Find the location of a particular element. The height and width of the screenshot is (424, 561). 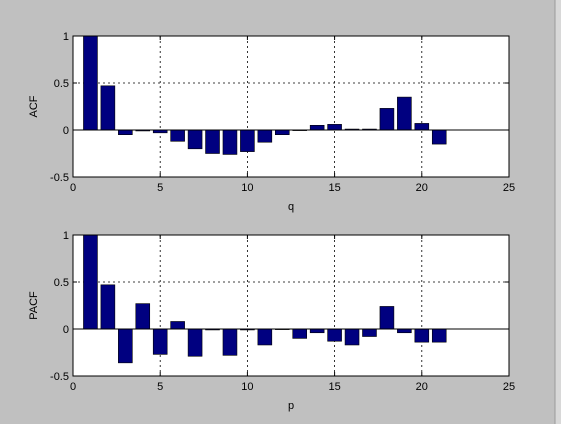

acf-y-axis-label: ACF is located at coordinates (34, 106).